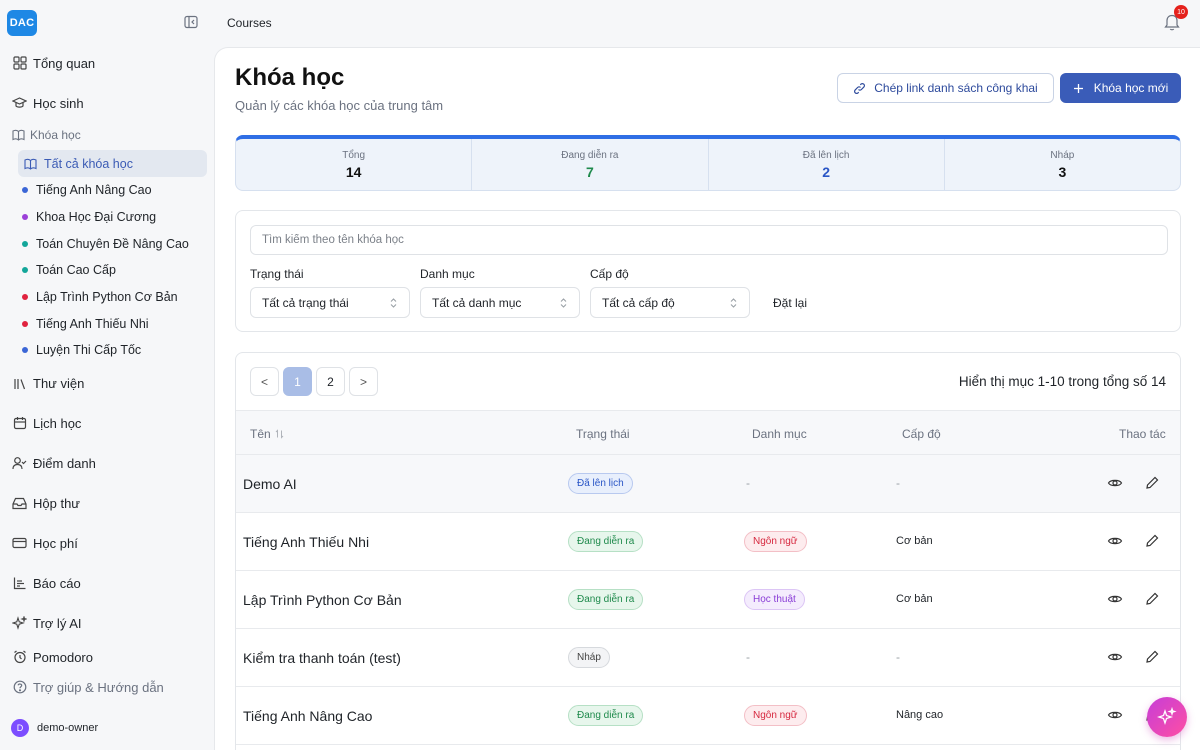 The height and width of the screenshot is (750, 1200). What do you see at coordinates (22, 23) in the screenshot?
I see `app-logo: DAC` at bounding box center [22, 23].